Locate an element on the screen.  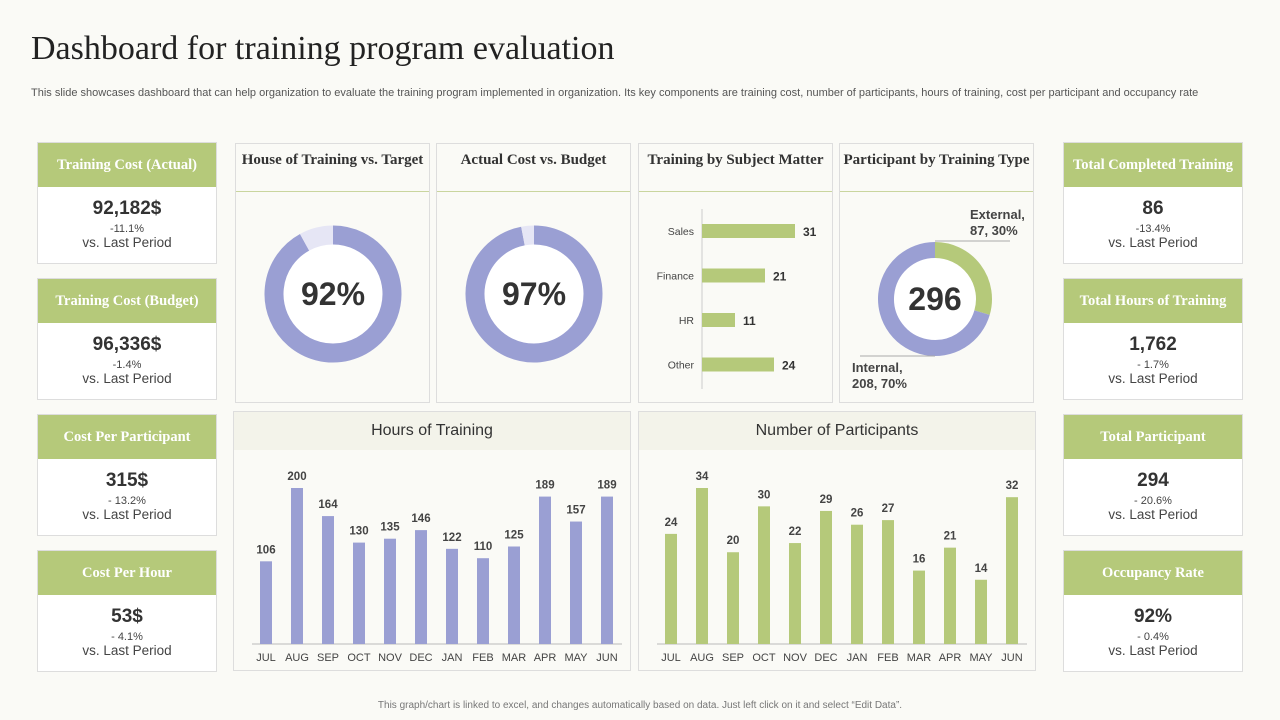
panel-title: Number of Participants is located at coordinates (837, 431).